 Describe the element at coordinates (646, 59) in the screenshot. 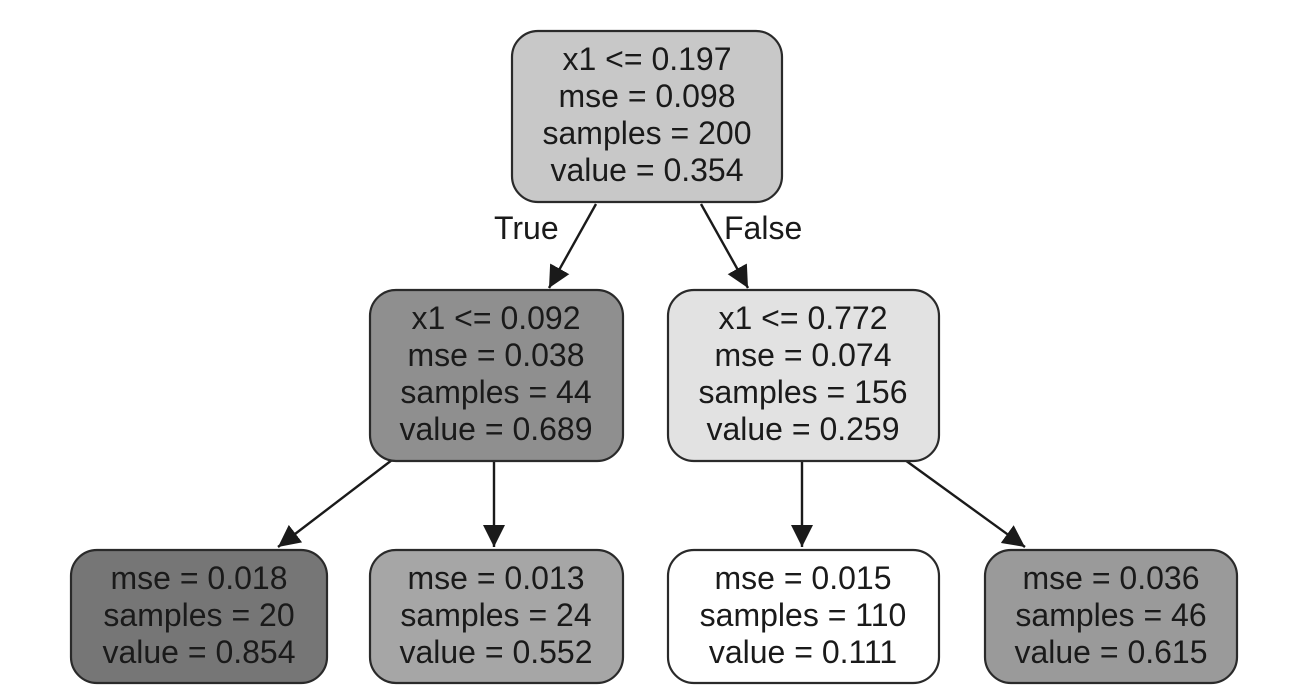

I see `node-condition: x1 <= 0.197` at that location.